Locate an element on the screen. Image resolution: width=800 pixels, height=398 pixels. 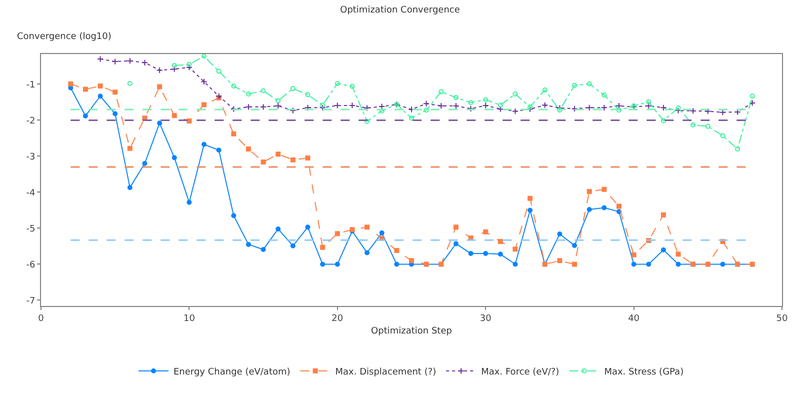
legend-label: Max. Displacement (?) is located at coordinates (385, 372).